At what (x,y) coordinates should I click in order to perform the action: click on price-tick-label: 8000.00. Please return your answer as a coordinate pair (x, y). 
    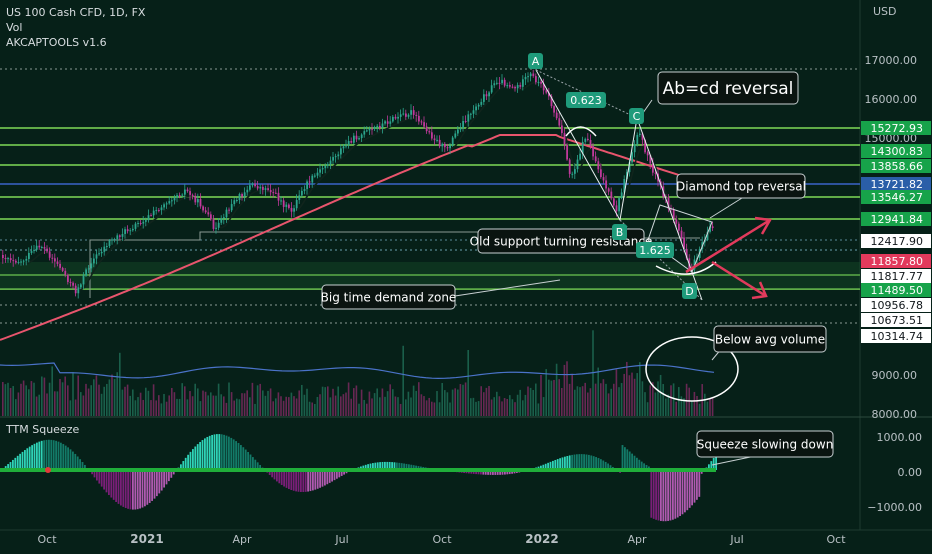
    Looking at the image, I should click on (895, 414).